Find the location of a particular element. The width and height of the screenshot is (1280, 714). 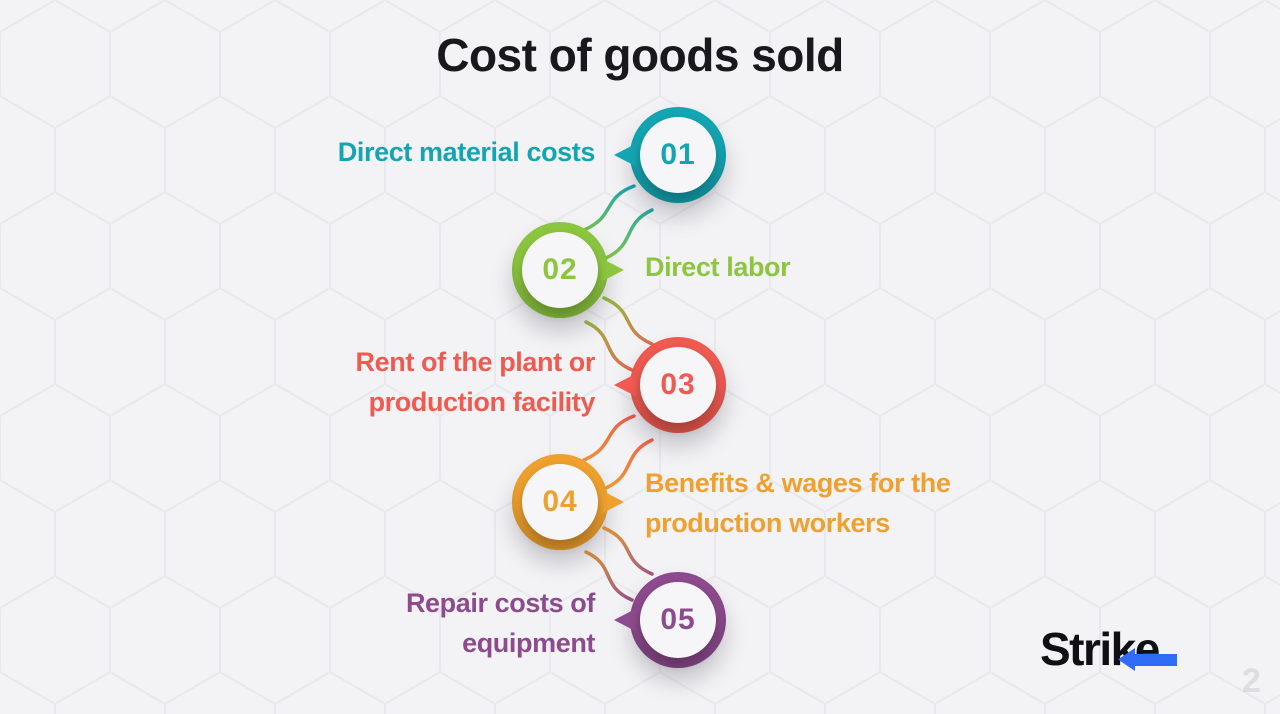

step-circle-01-inner: 01 is located at coordinates (678, 155).